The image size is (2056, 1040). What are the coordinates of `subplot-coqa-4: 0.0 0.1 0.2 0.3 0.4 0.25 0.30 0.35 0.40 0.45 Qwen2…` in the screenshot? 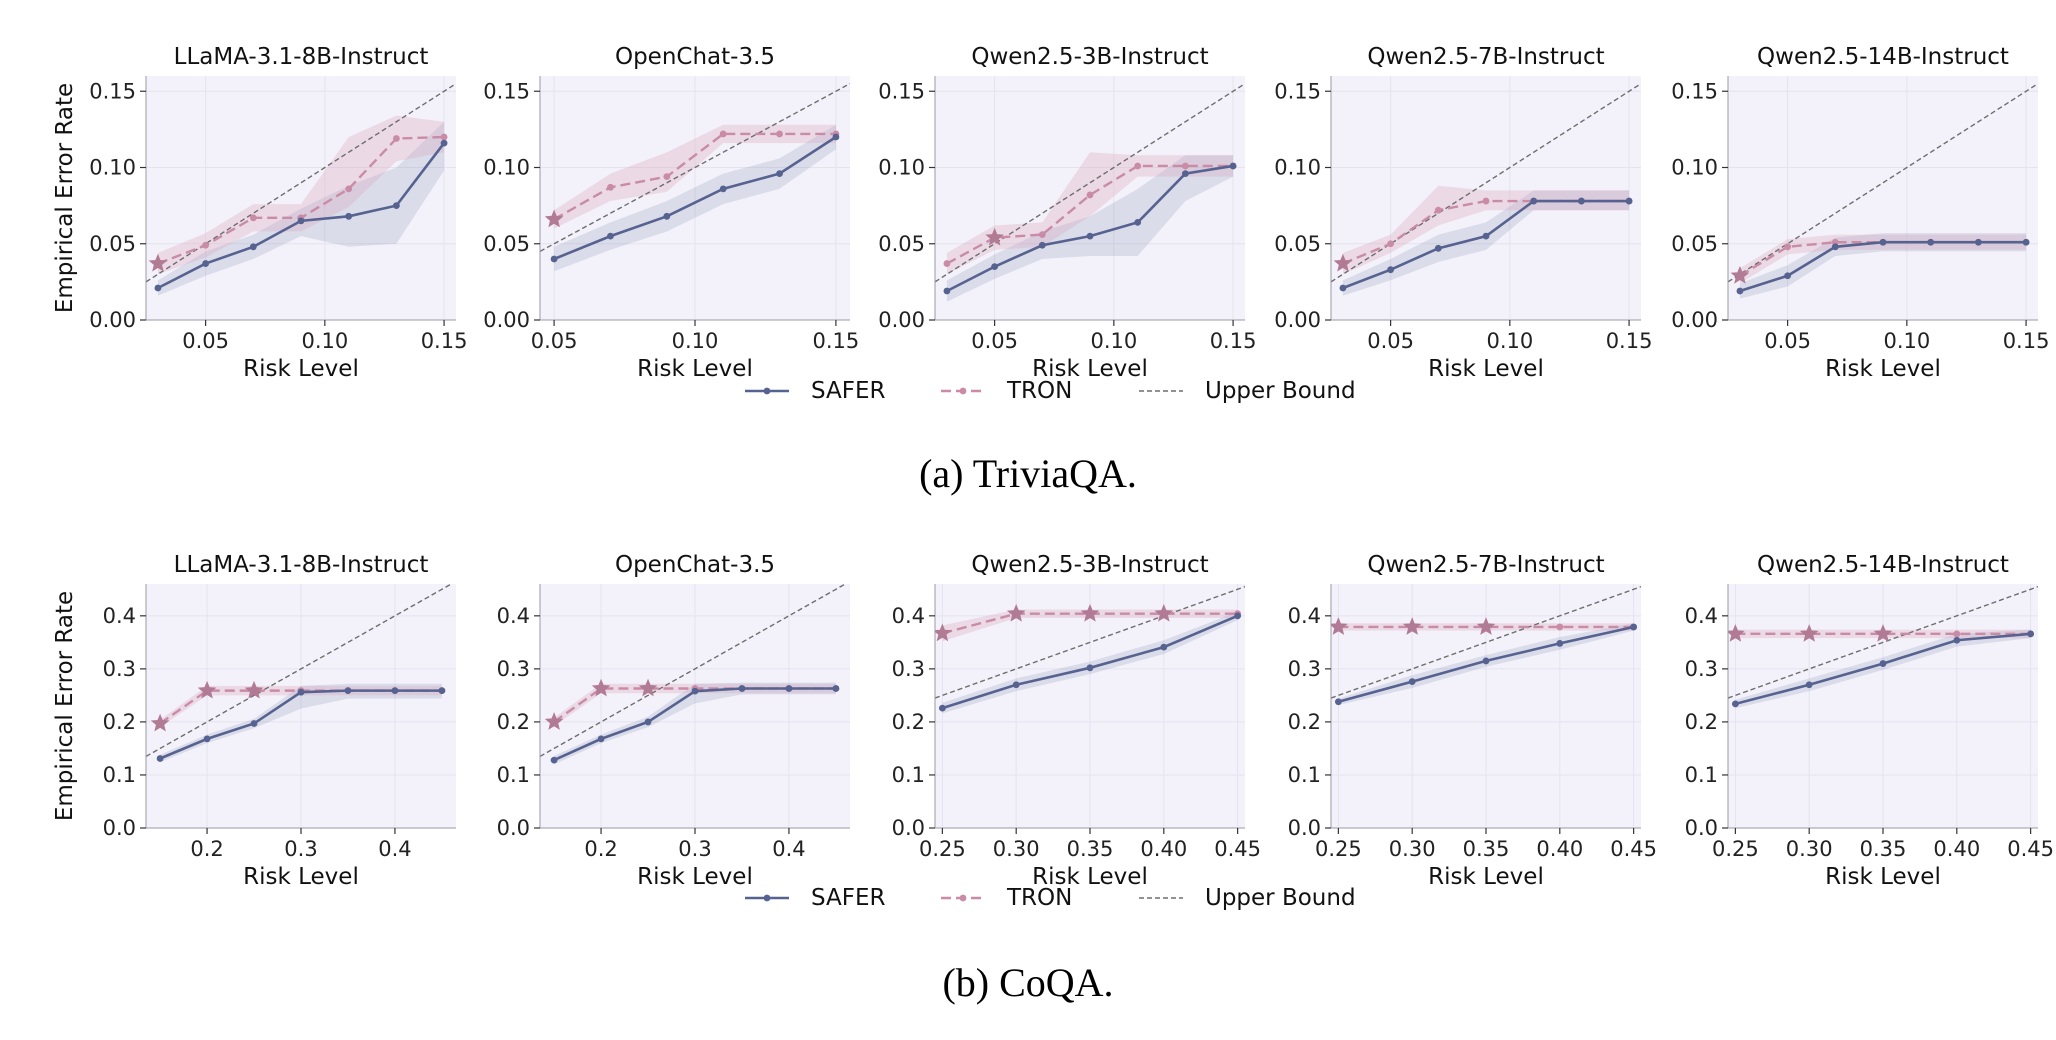 It's located at (1472, 721).